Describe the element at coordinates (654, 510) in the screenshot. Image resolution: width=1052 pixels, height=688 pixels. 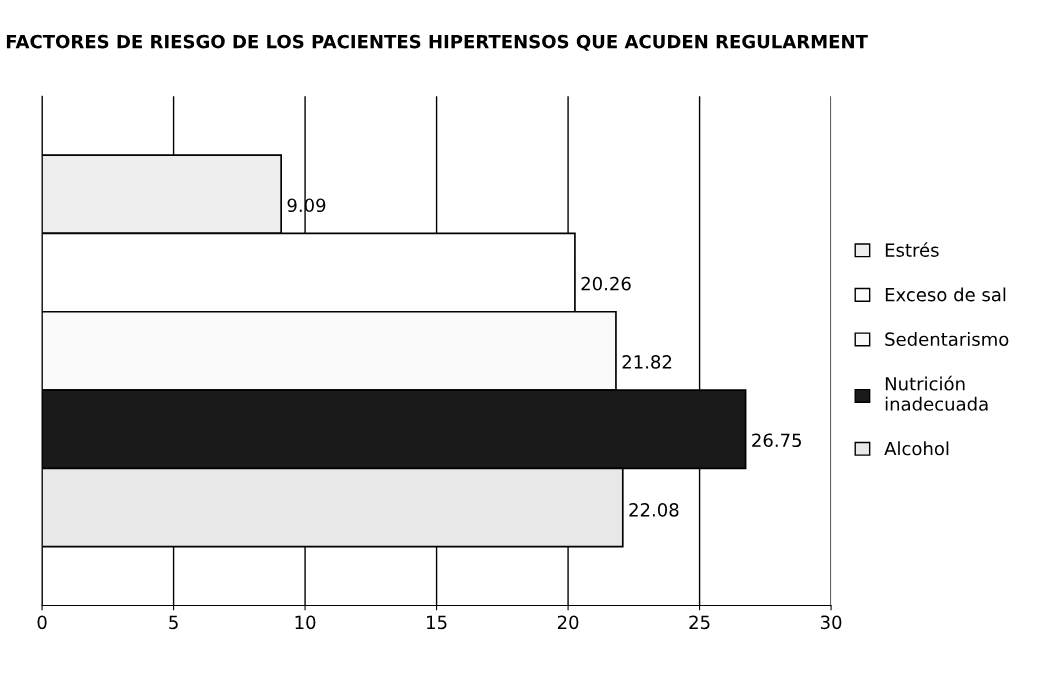
I see `data-label: 22.08` at that location.